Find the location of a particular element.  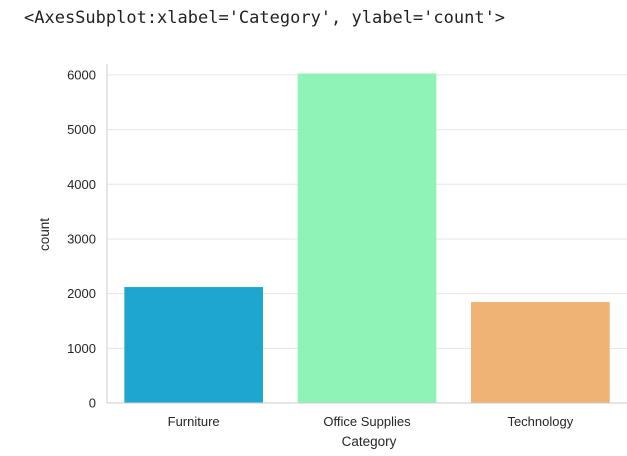

y-tick-label: 5000 is located at coordinates (81, 129).